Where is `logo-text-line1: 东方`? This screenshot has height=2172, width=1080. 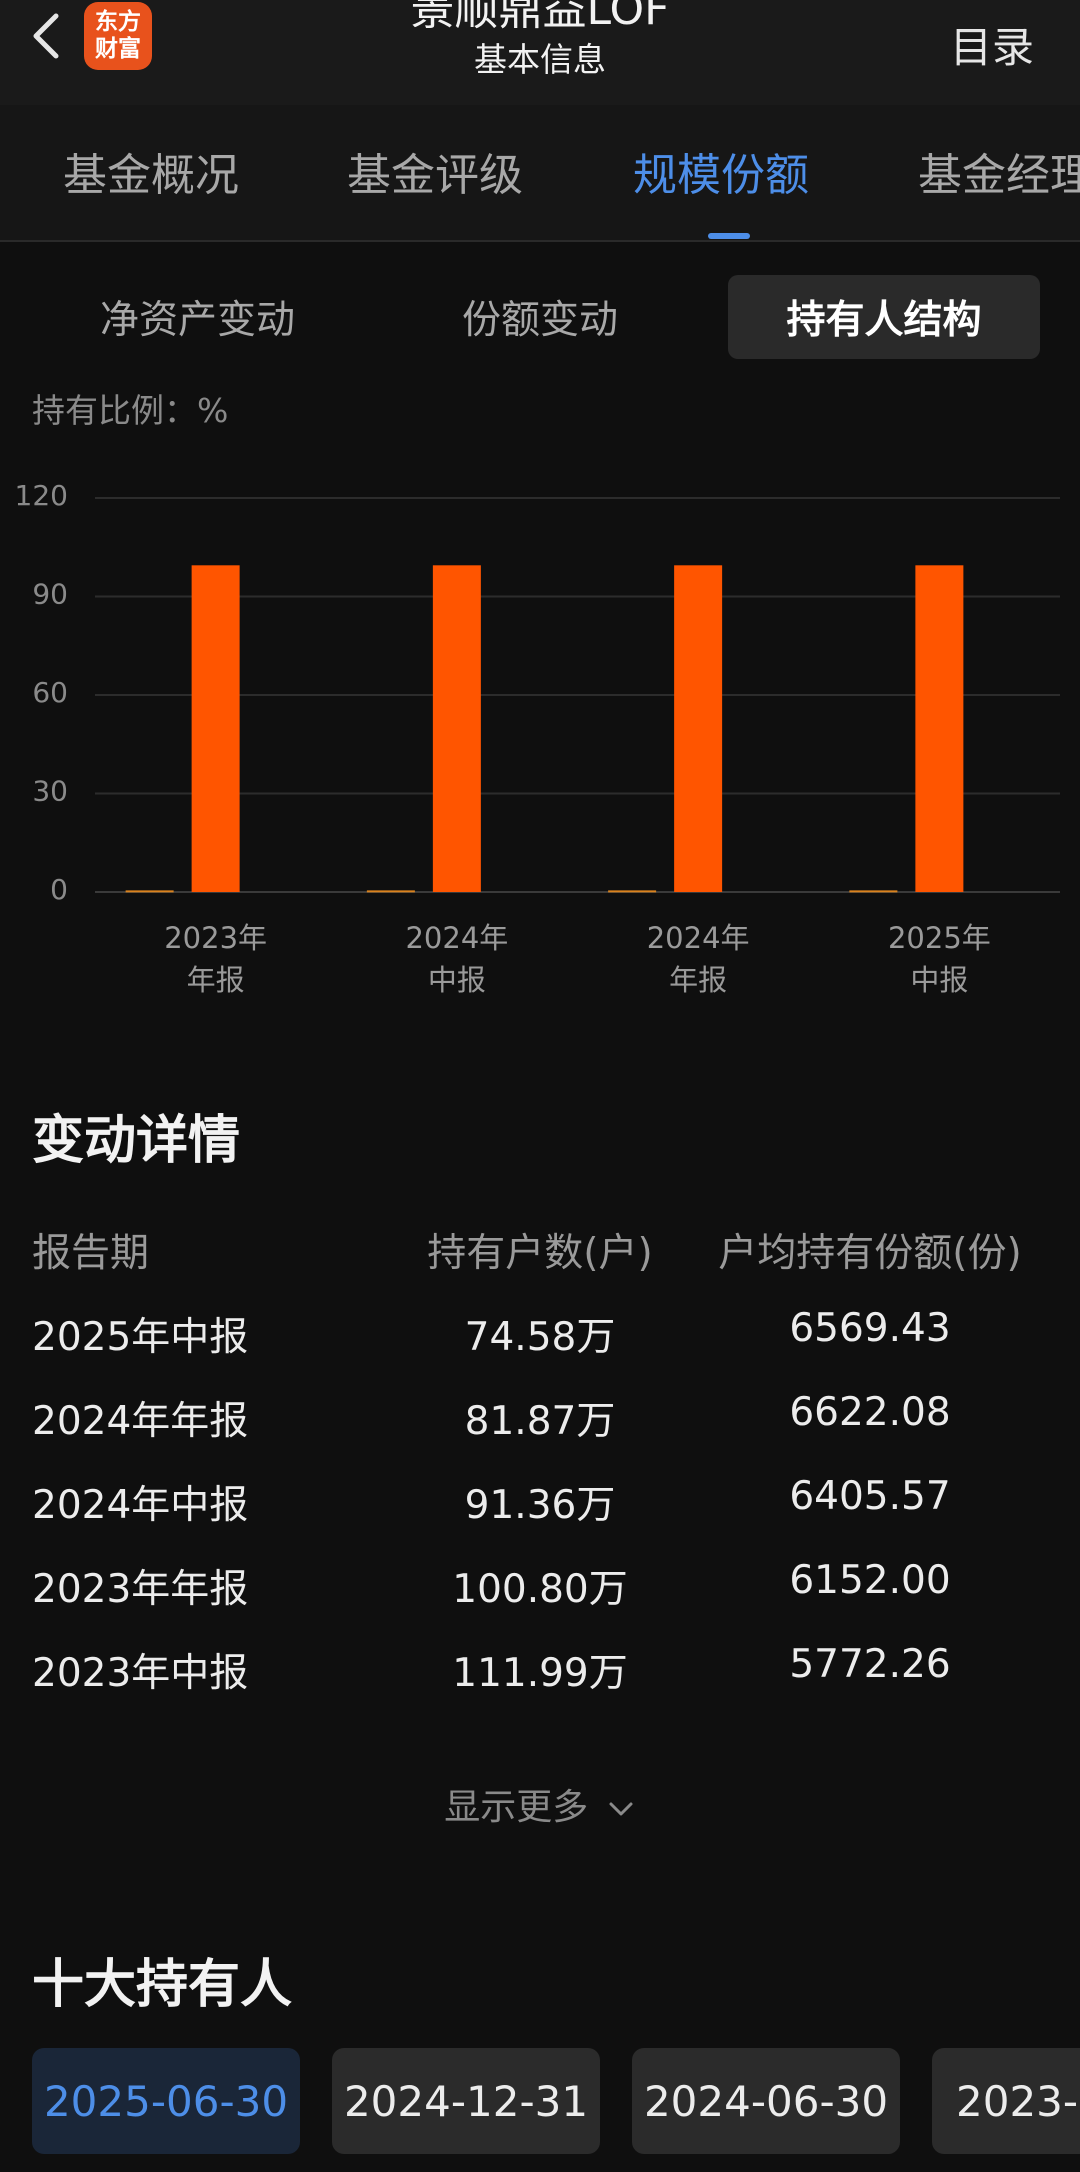
logo-text-line1: 东方 is located at coordinates (118, 22).